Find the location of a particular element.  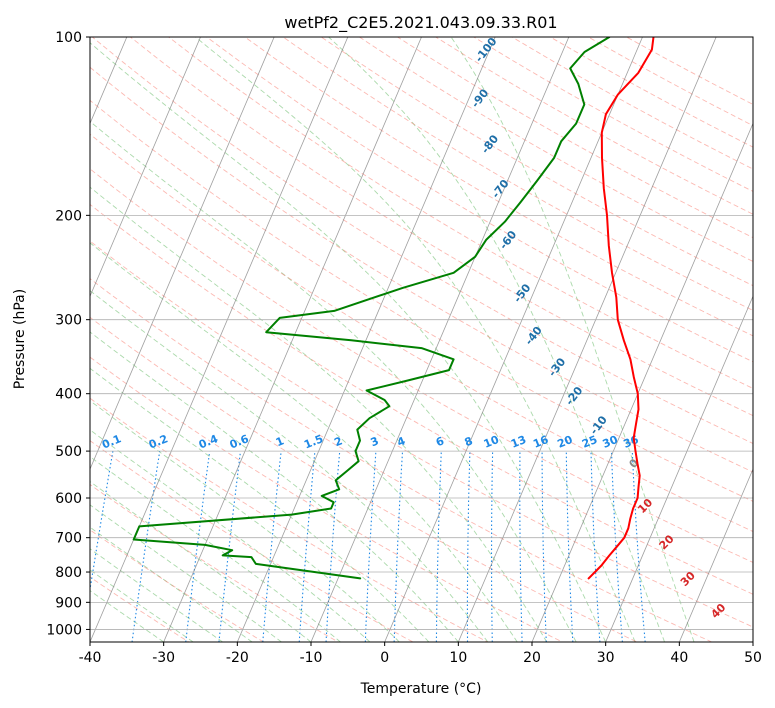

mixing-ratio-label: 2 is located at coordinates (338, 441).